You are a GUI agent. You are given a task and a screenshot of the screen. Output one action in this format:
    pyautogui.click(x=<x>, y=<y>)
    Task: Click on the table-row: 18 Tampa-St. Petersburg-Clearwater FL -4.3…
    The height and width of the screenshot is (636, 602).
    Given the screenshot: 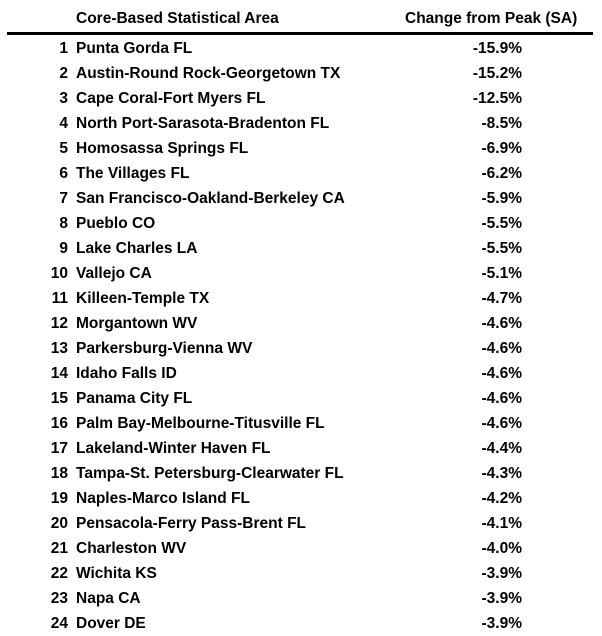 What is the action you would take?
    pyautogui.click(x=301, y=473)
    